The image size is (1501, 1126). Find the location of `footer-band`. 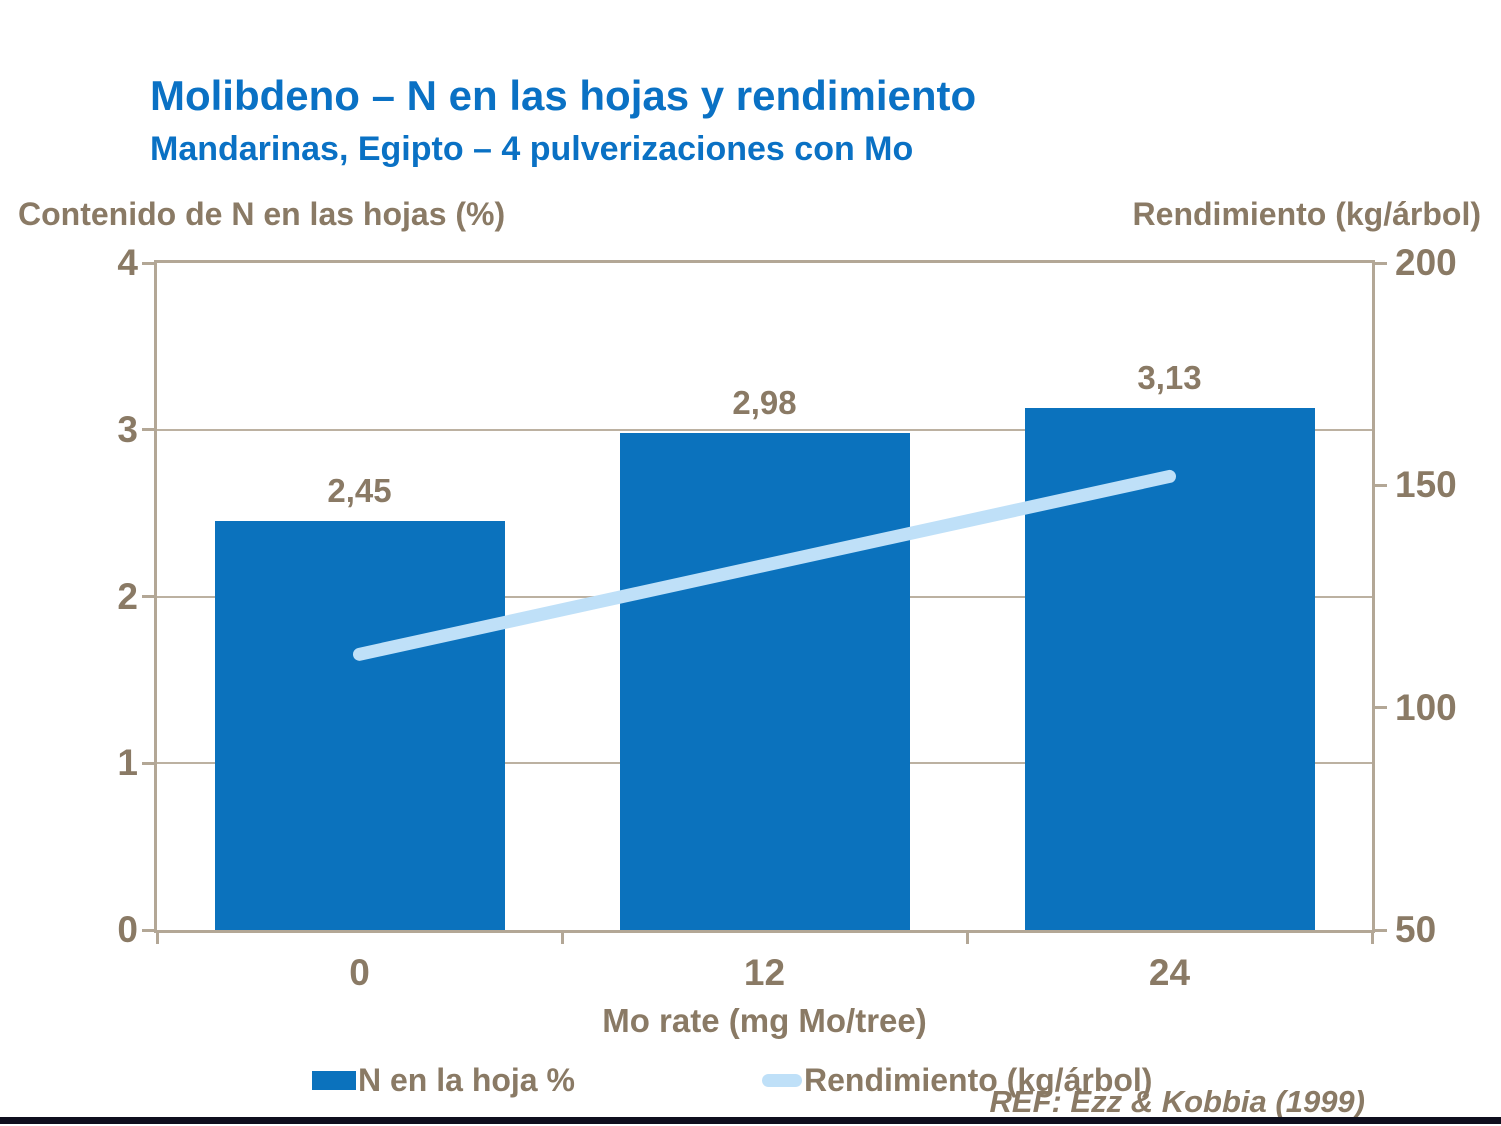

footer-band is located at coordinates (750, 1120).